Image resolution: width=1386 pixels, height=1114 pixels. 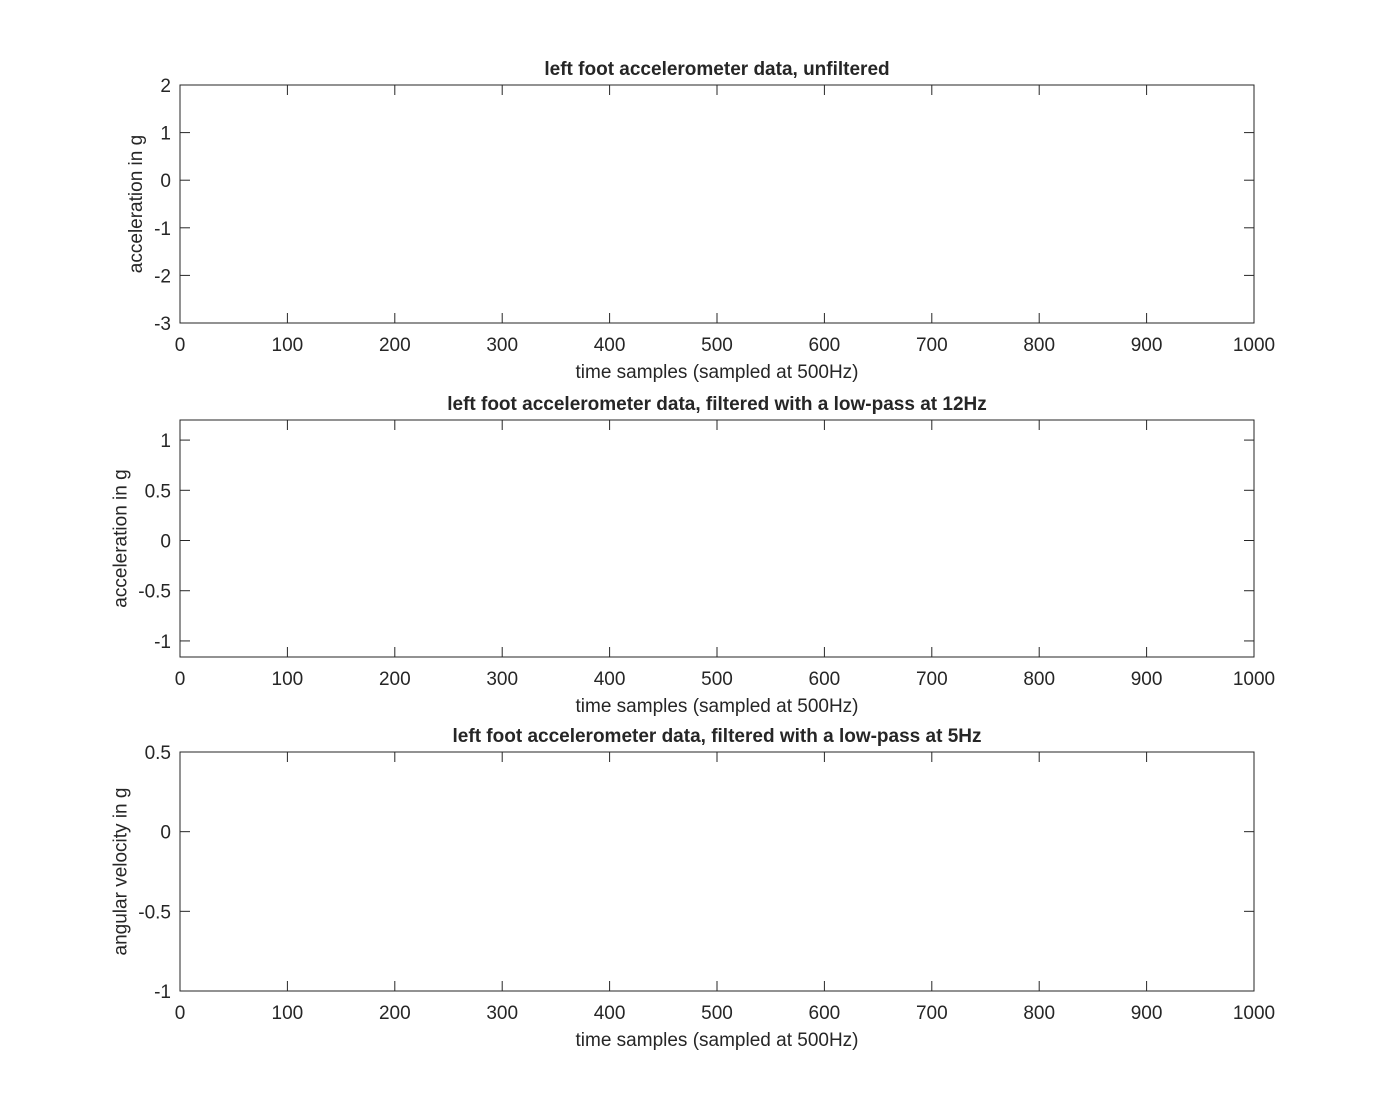 What do you see at coordinates (716, 69) in the screenshot?
I see `chart-title: left foot accelerometer data, unfiltered` at bounding box center [716, 69].